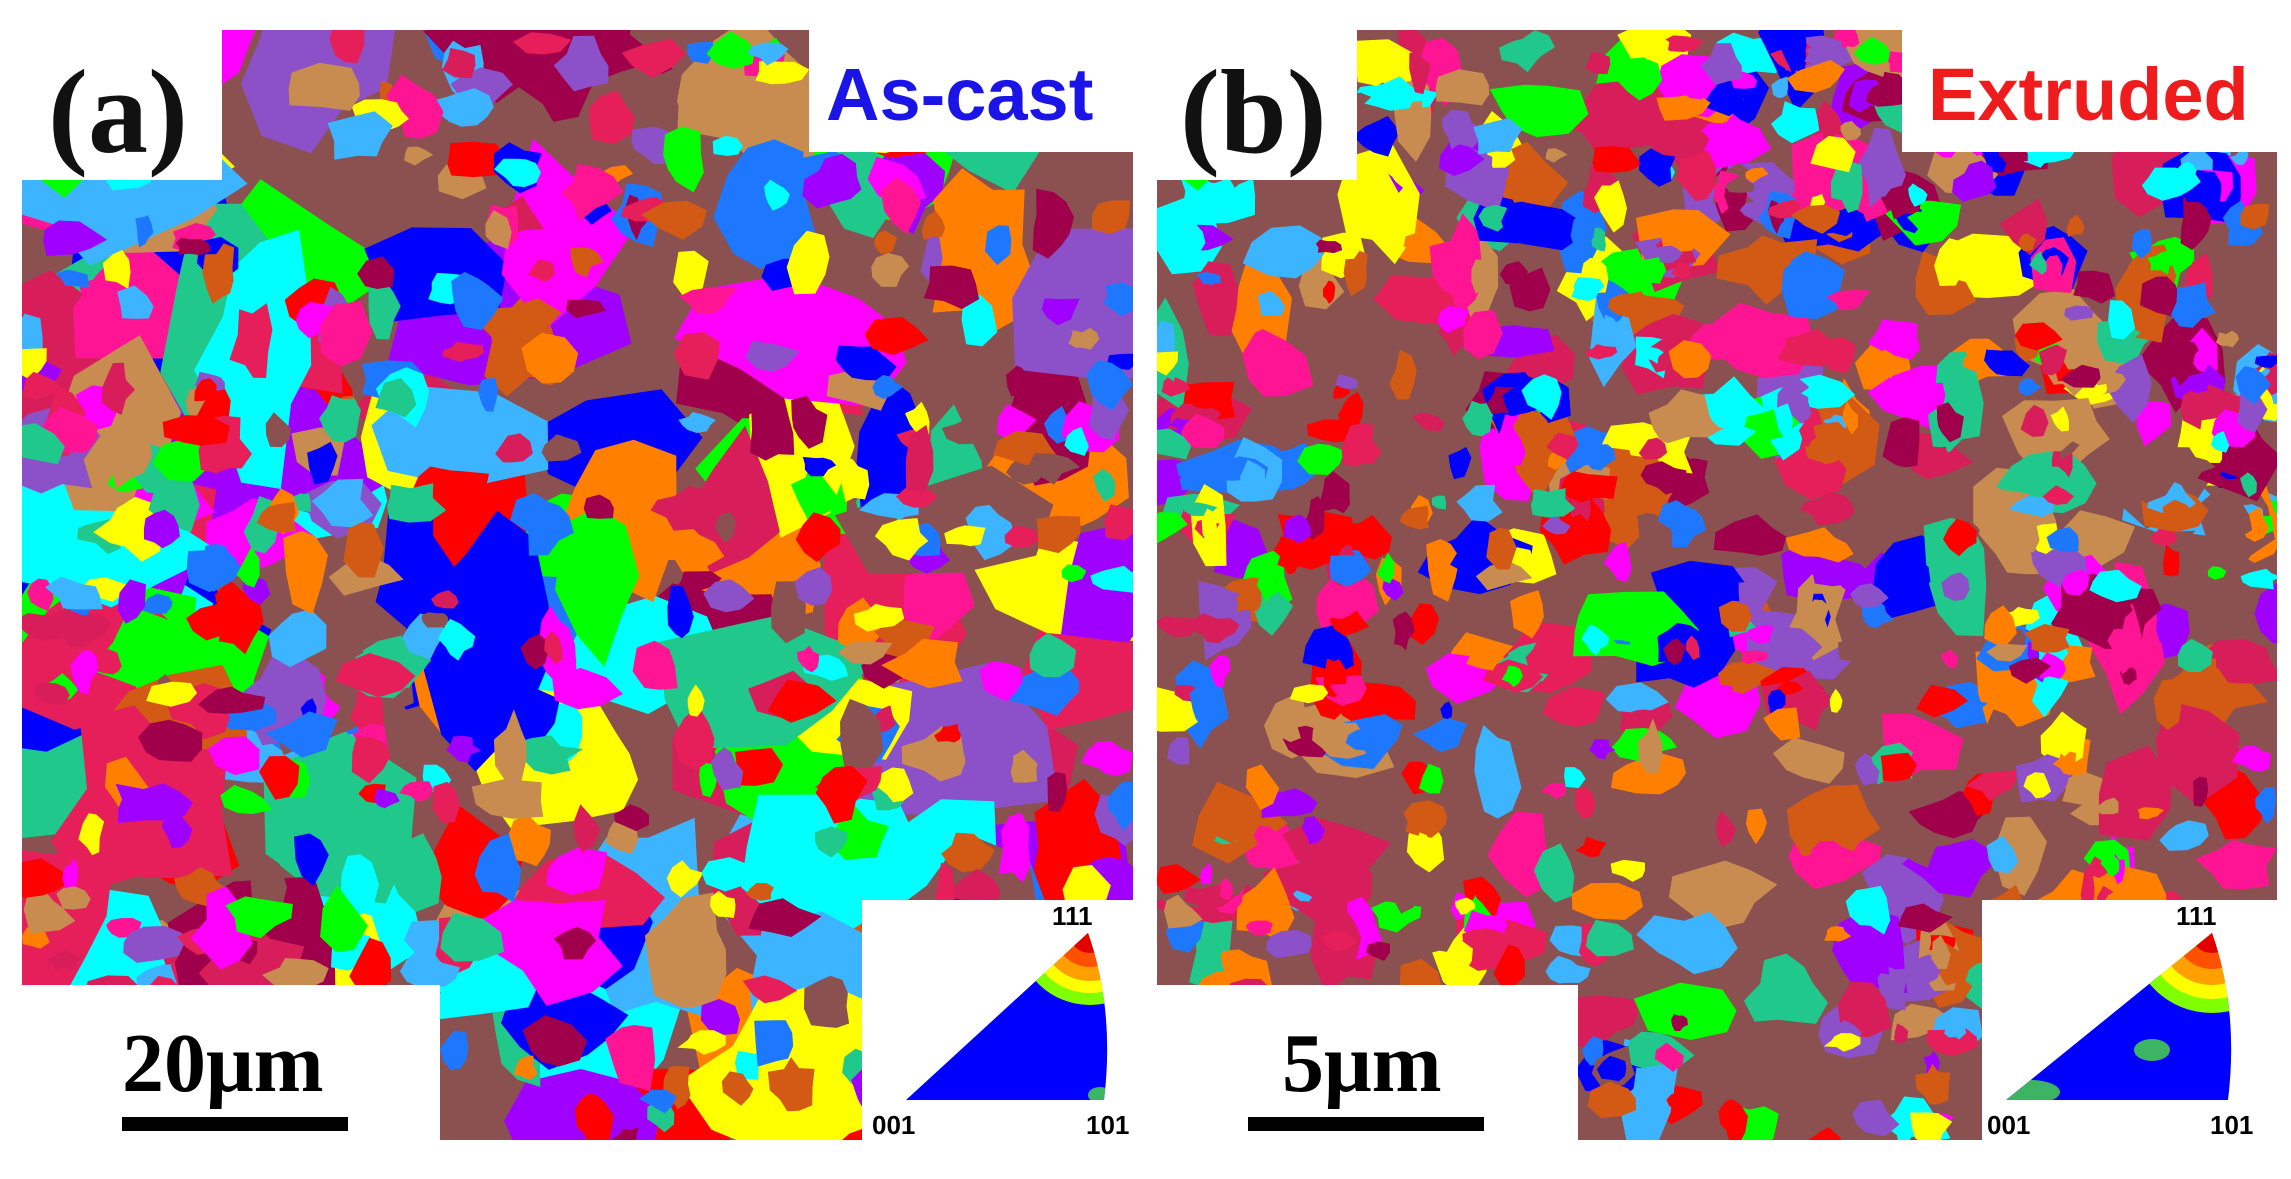  Describe the element at coordinates (1072, 916) in the screenshot. I see `ipf-label-111-a: 111` at that location.